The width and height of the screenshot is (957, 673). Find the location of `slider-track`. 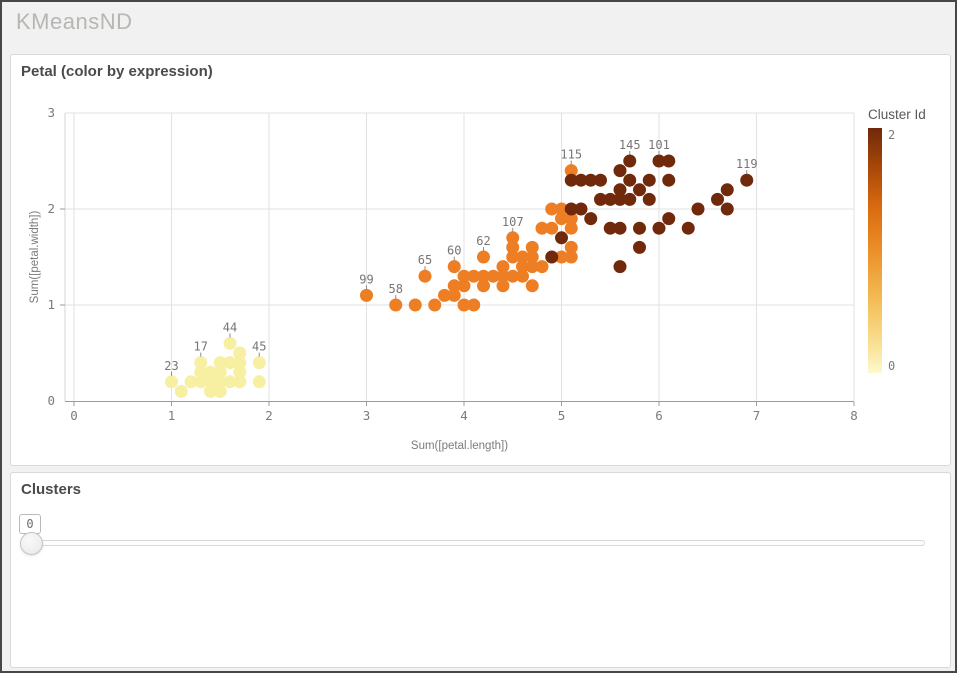

slider-track is located at coordinates (473, 543).